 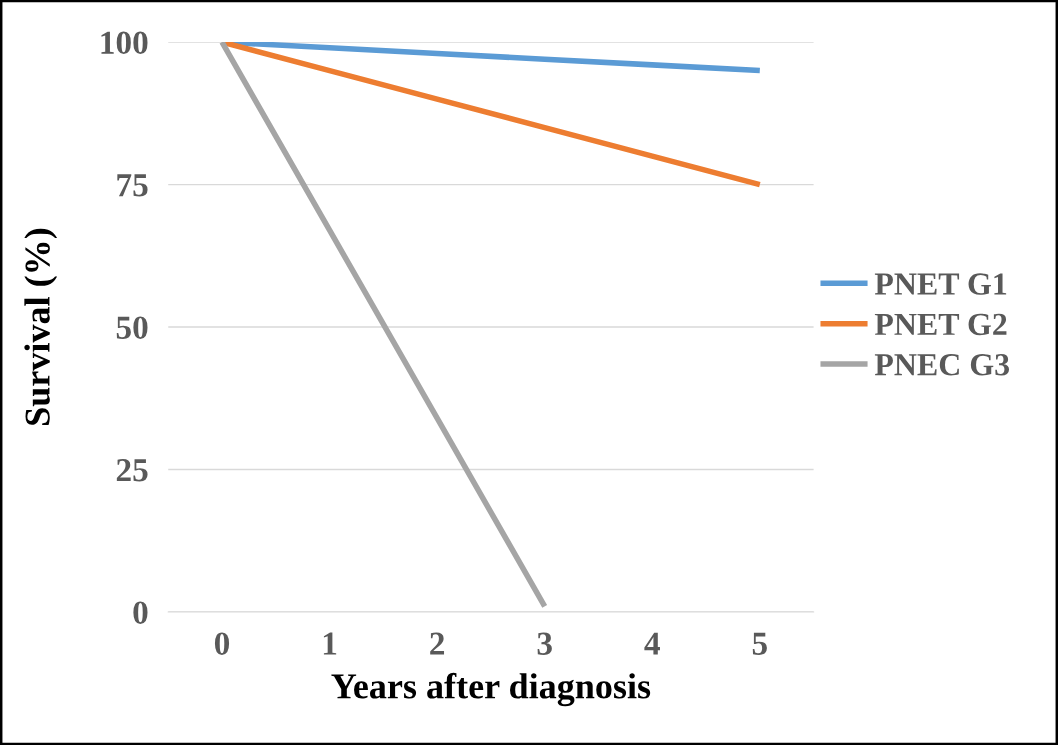 I want to click on x-tick-label: 4, so click(x=652, y=643).